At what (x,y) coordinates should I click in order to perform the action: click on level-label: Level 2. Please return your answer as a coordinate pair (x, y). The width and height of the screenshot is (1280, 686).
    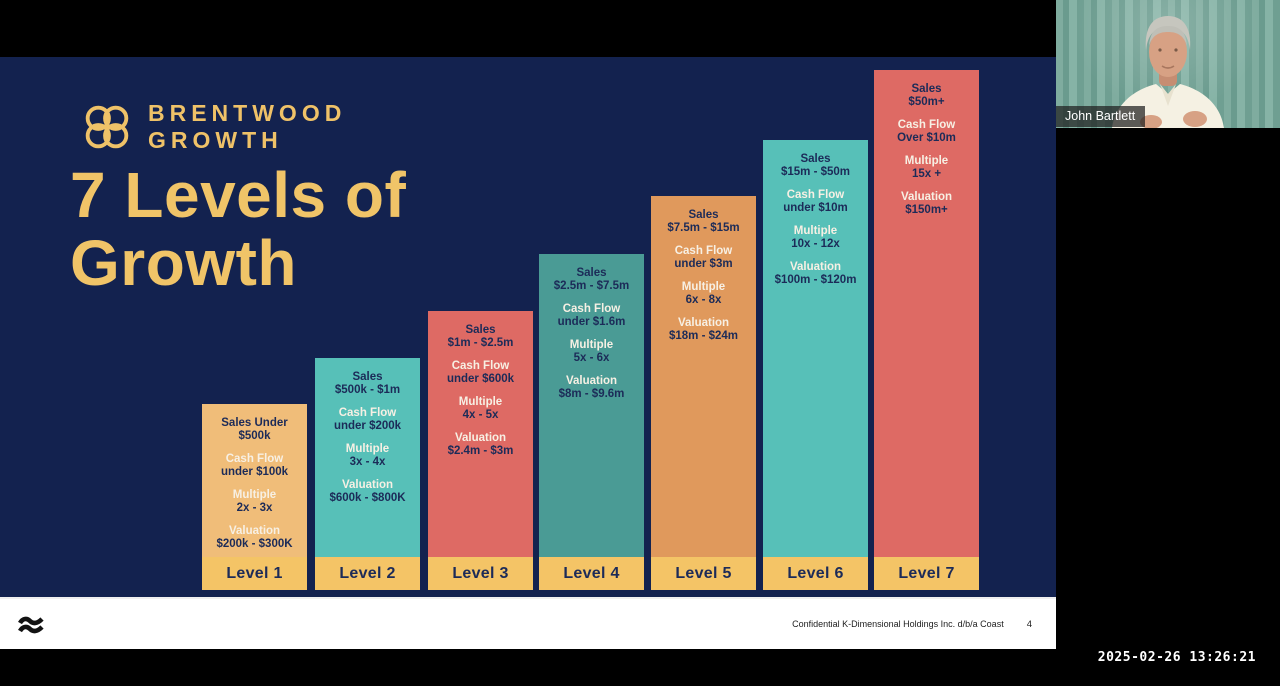
    Looking at the image, I should click on (367, 573).